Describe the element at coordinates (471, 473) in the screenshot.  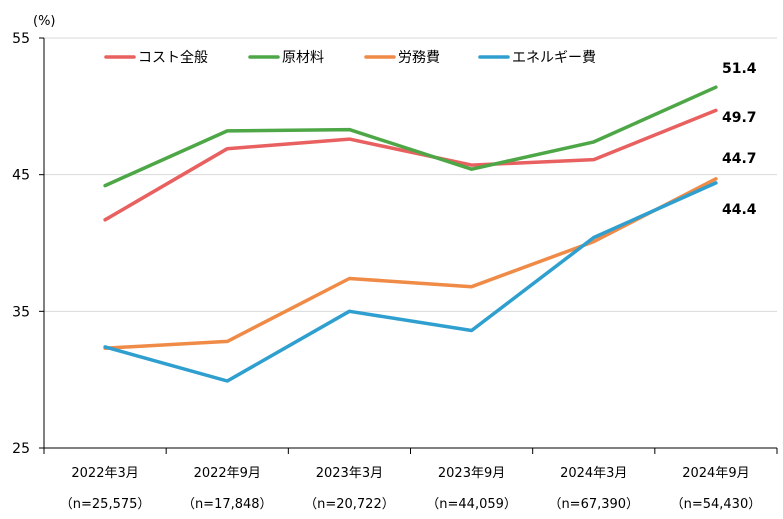
I see `x-category-label: 2023年9月` at that location.